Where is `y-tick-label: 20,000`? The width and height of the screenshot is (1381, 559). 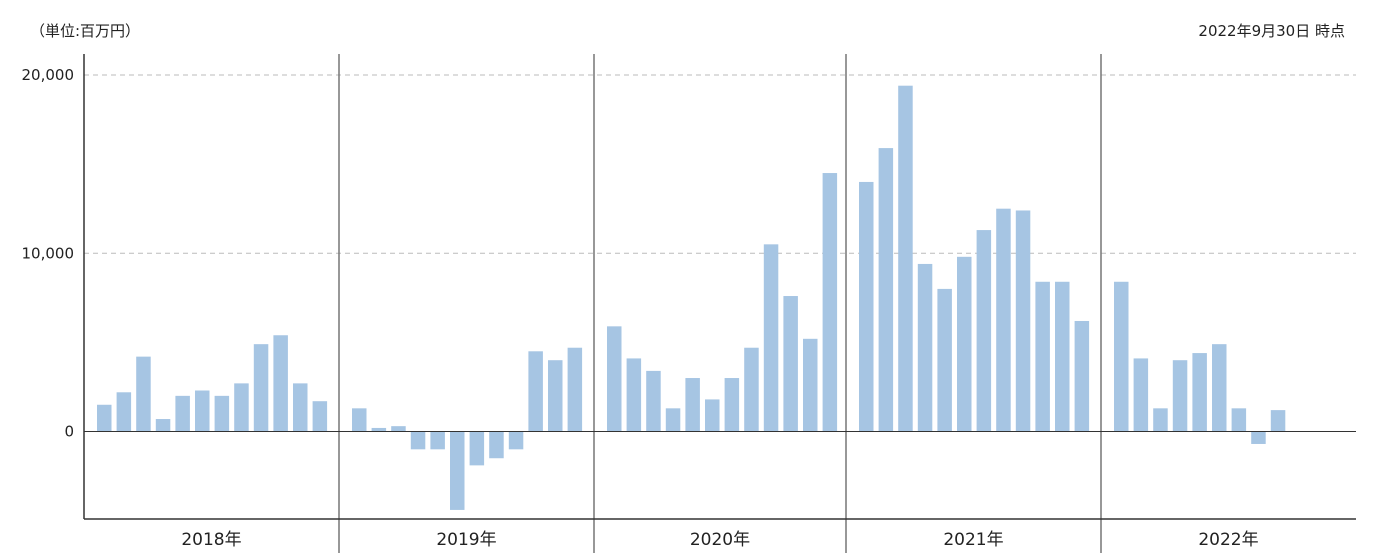
y-tick-label: 20,000 is located at coordinates (48, 75).